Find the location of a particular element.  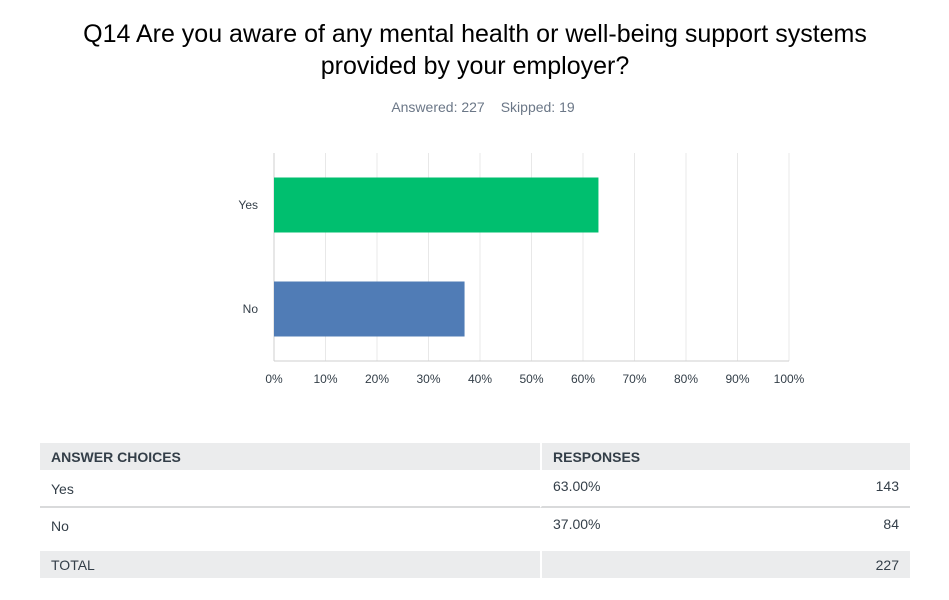

x-tick-label: 70% is located at coordinates (634, 379).